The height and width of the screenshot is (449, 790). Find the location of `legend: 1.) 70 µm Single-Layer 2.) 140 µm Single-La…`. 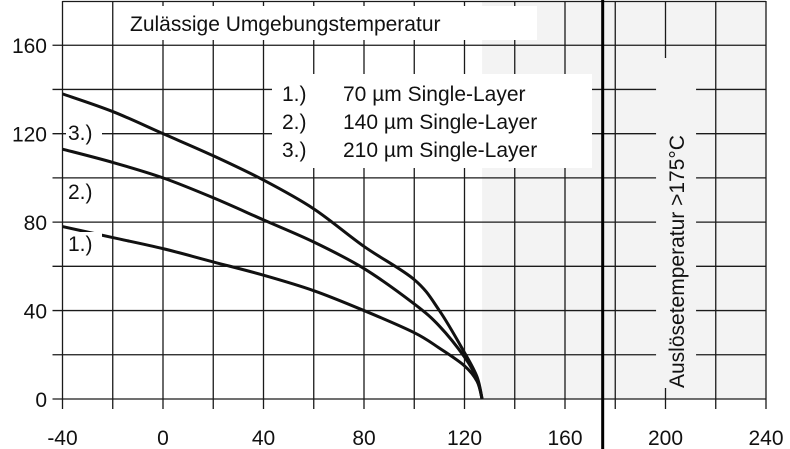

legend: 1.) 70 µm Single-Layer 2.) 140 µm Single-La… is located at coordinates (432, 121).